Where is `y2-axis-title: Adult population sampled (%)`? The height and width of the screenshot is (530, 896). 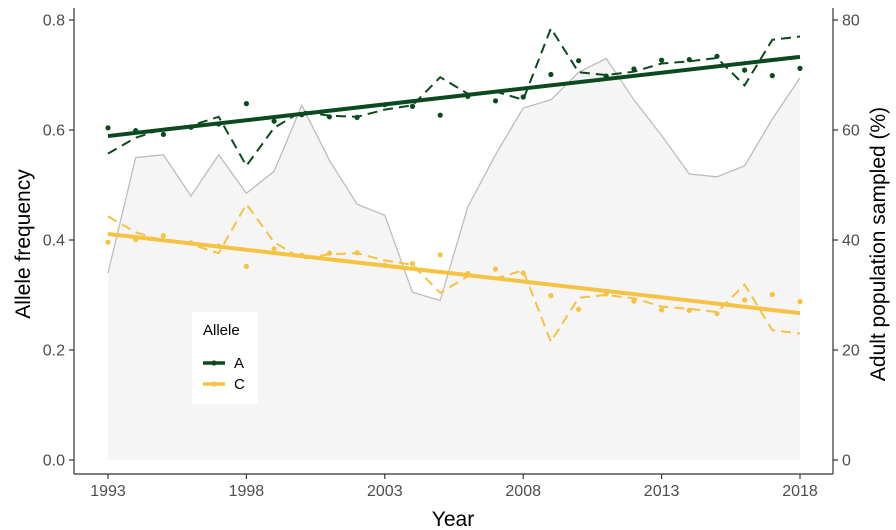 y2-axis-title: Adult population sampled (%) is located at coordinates (878, 244).